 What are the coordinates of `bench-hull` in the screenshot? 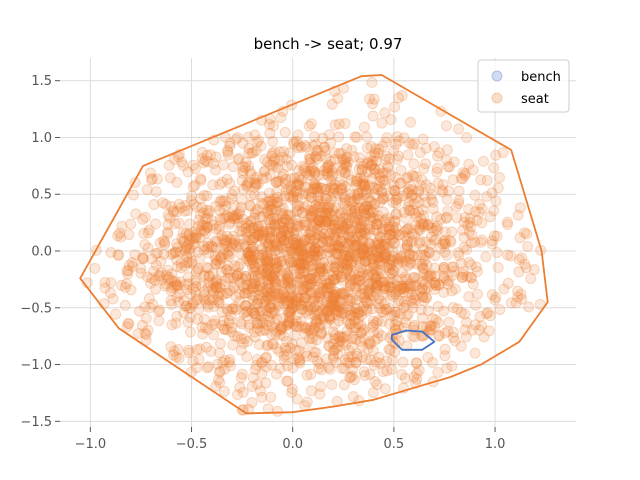 It's located at (413, 340).